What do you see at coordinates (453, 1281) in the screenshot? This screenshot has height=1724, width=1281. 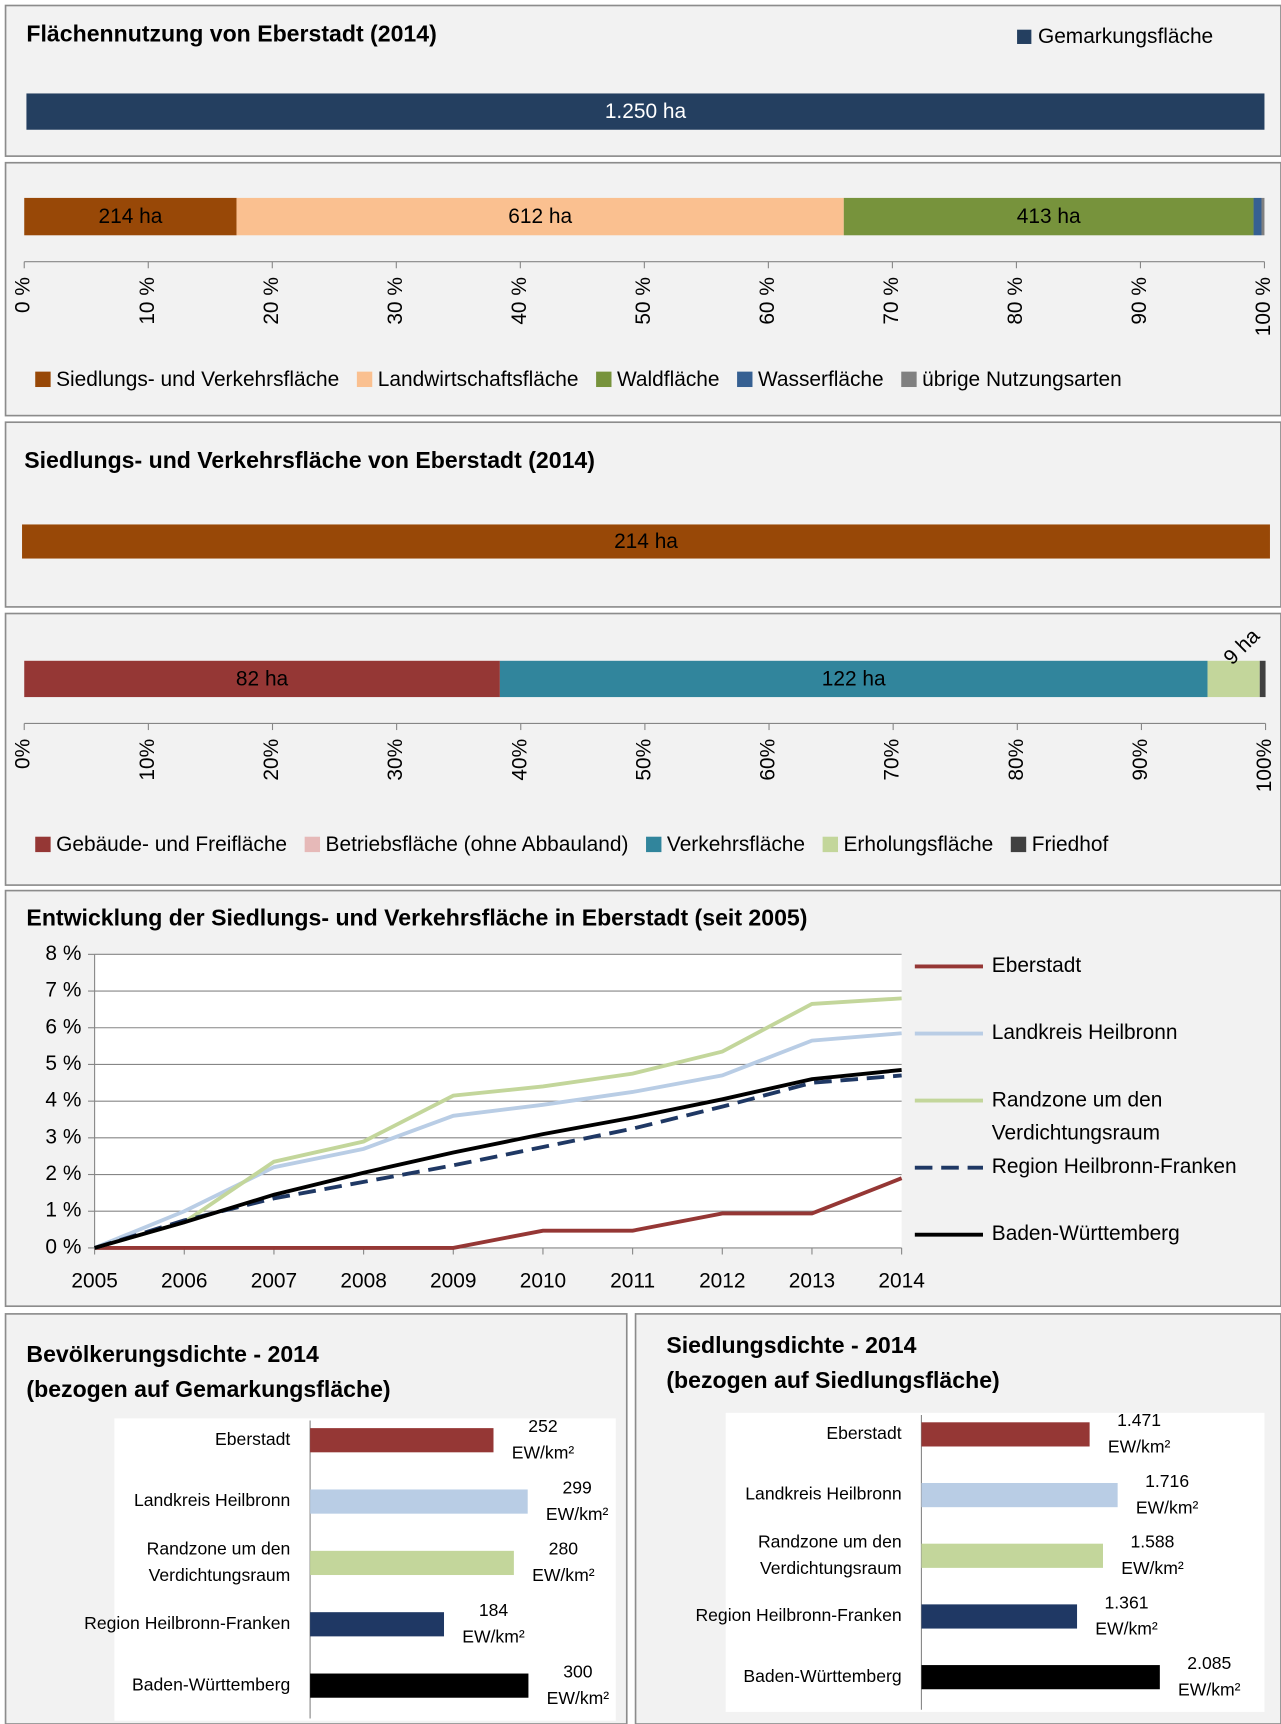 I see `x-tick-label: 2009` at bounding box center [453, 1281].